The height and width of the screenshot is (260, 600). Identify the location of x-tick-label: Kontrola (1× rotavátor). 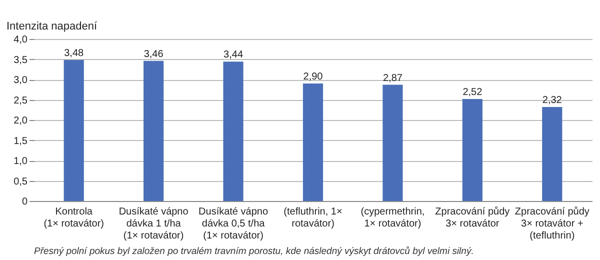
(74, 218).